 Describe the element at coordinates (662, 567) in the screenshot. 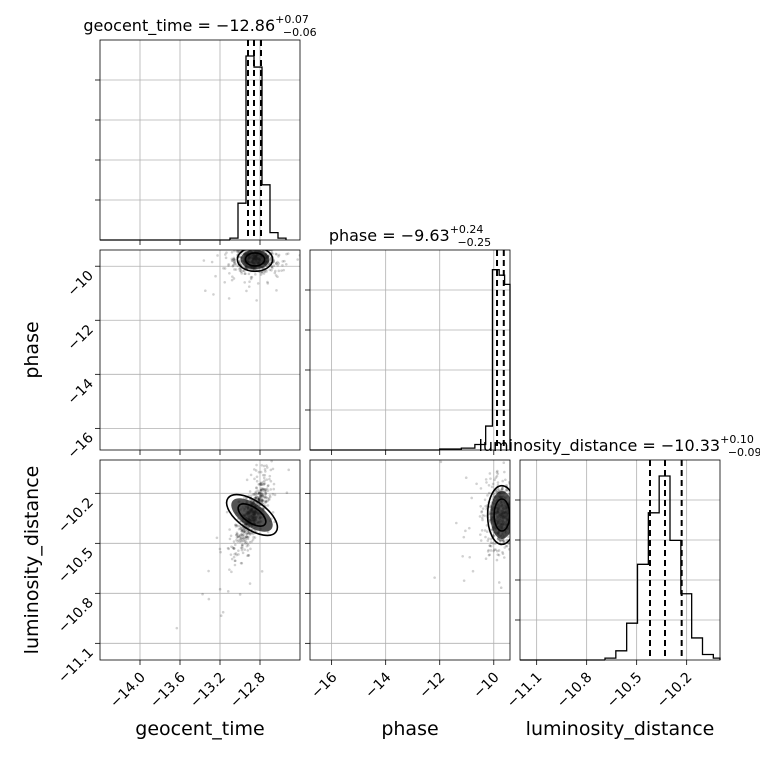

I see `hist-luminosity-distance` at that location.